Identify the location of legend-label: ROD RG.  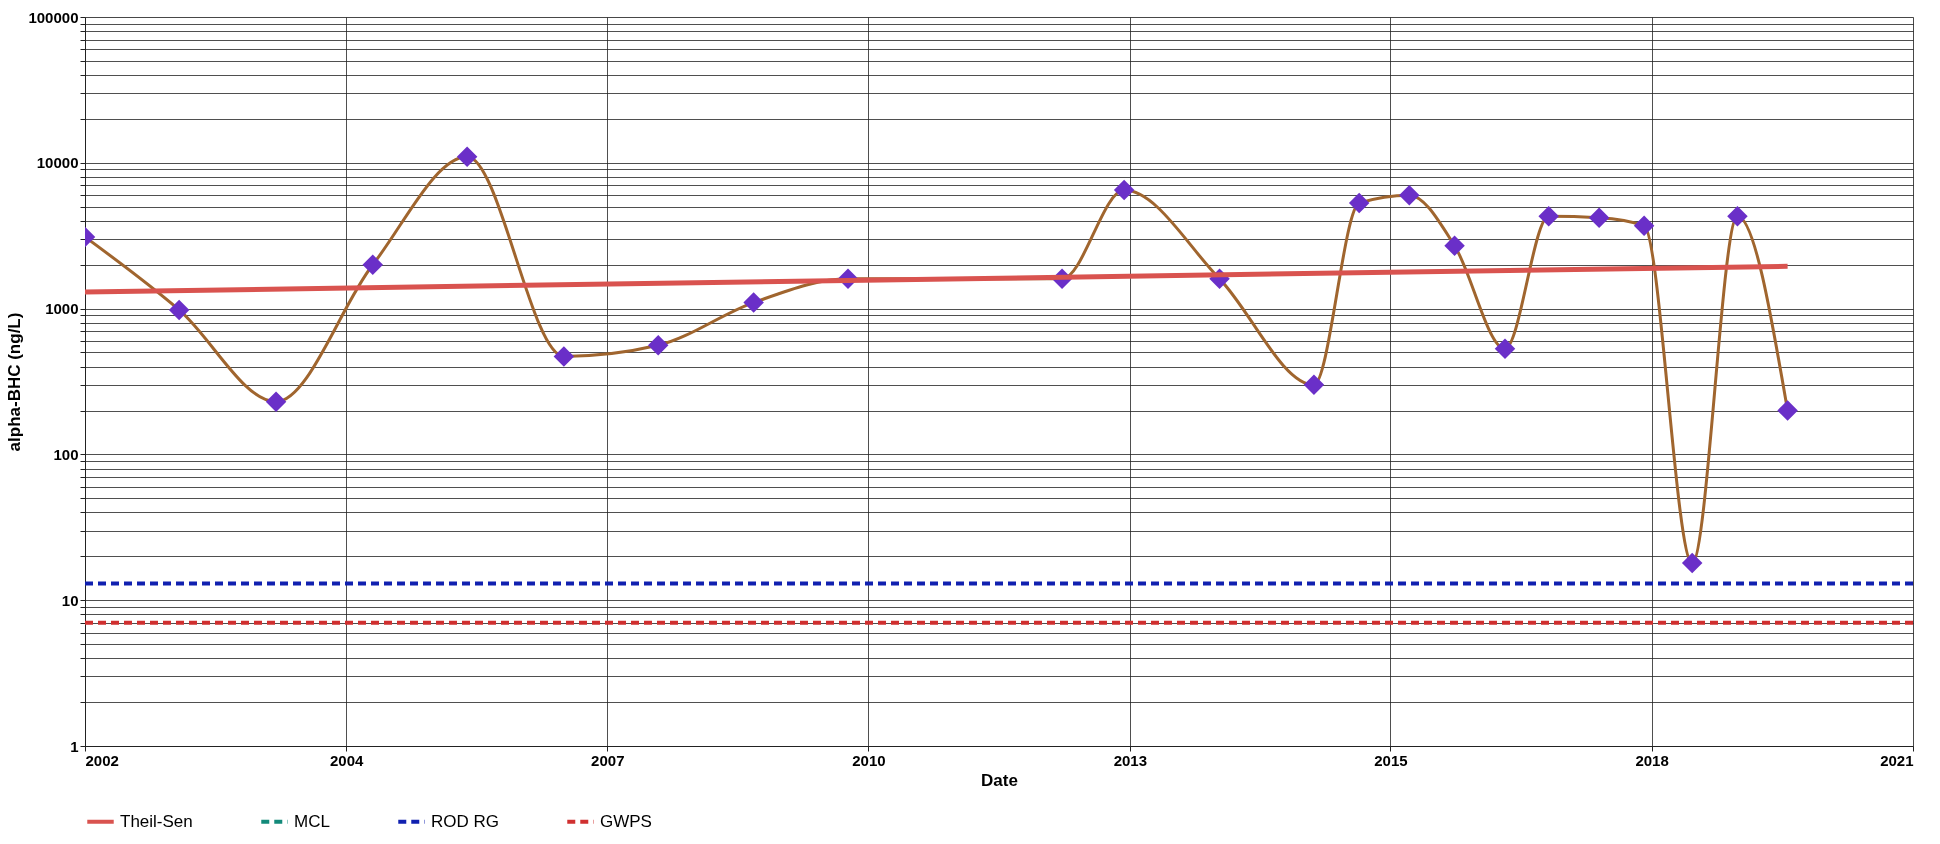
(465, 821).